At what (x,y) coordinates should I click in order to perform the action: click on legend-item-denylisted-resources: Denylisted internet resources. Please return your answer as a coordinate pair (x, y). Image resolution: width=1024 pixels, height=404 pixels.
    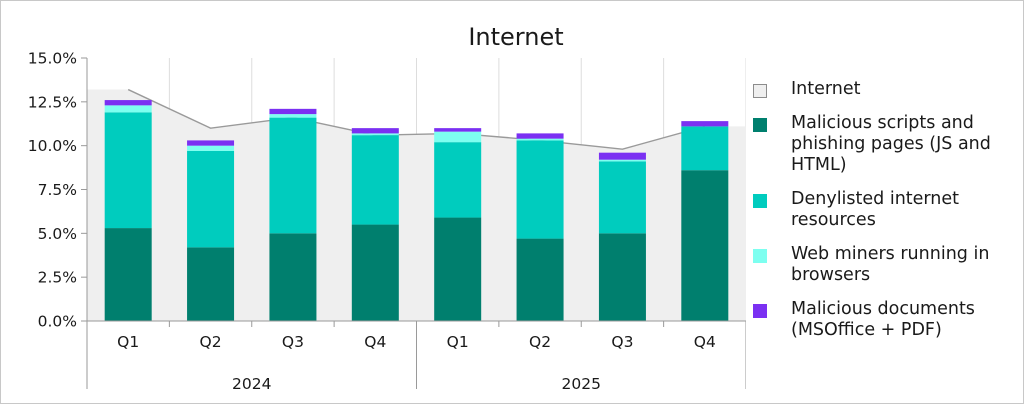
    Looking at the image, I should click on (887, 210).